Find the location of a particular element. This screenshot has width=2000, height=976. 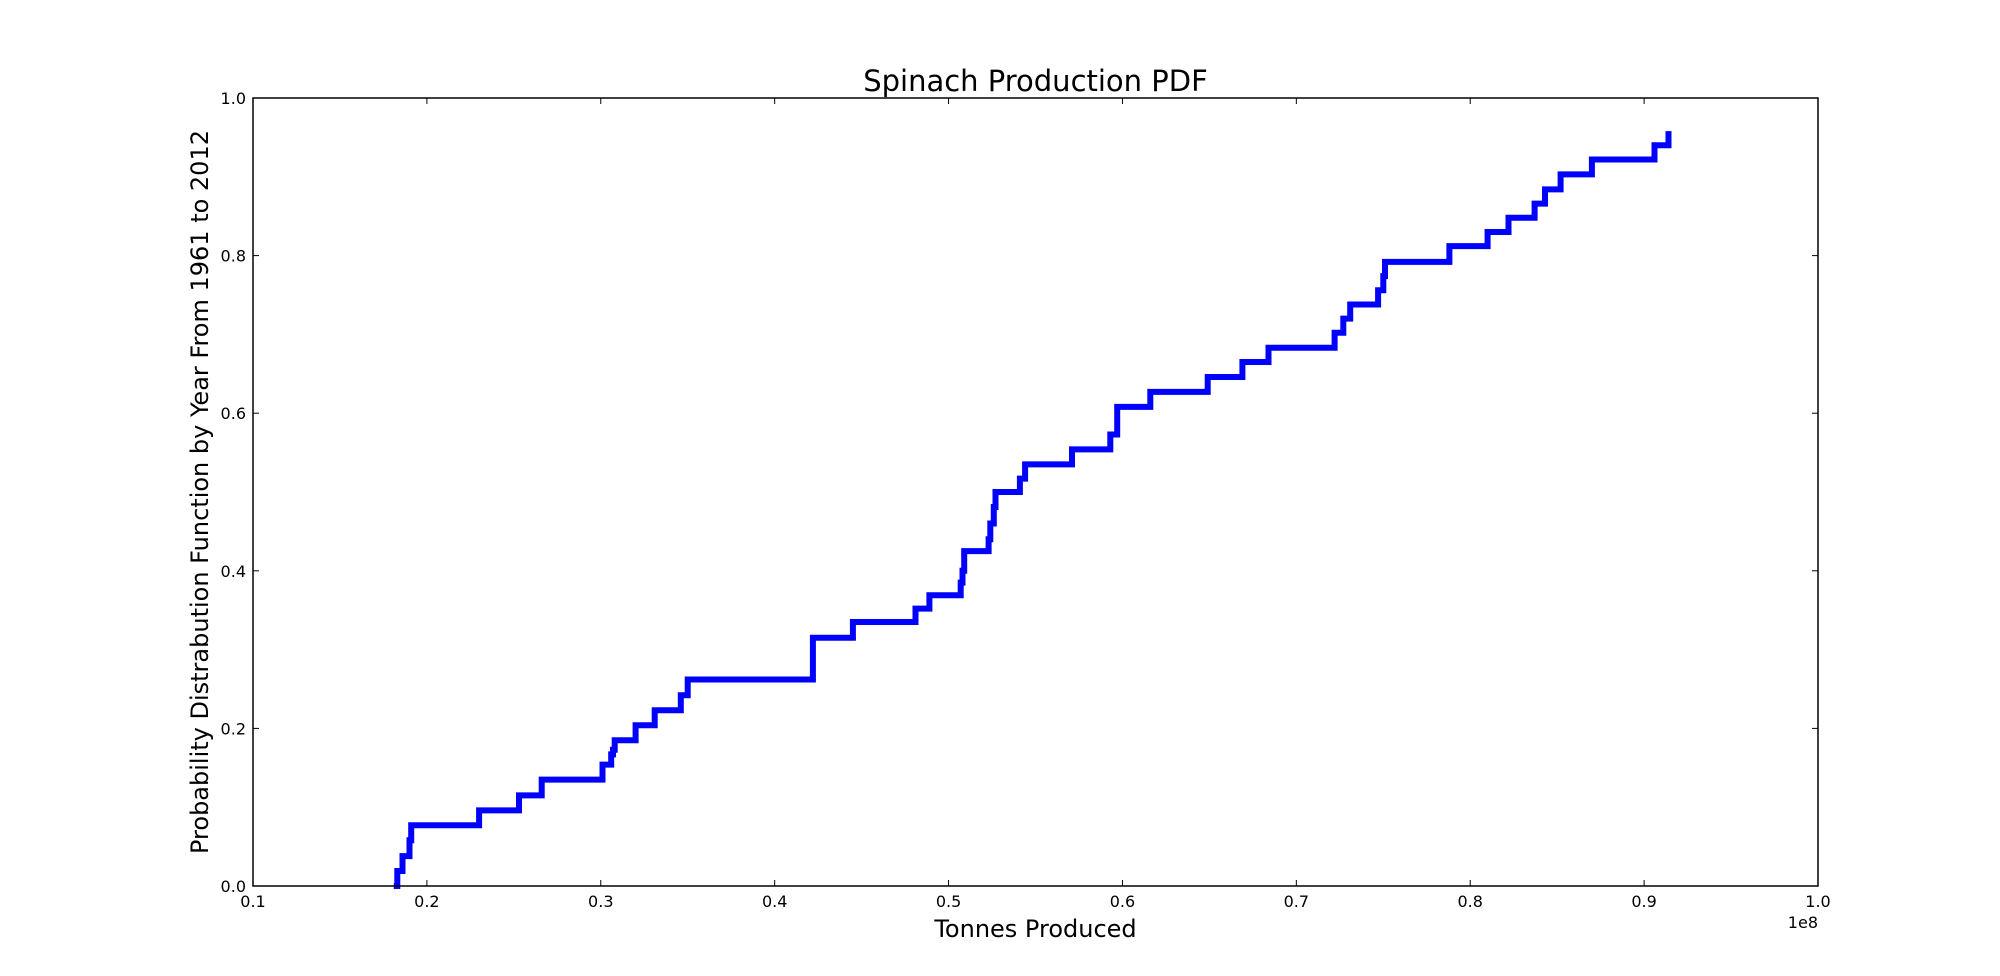

chart-title: Spinach Production PDF is located at coordinates (1035, 81).